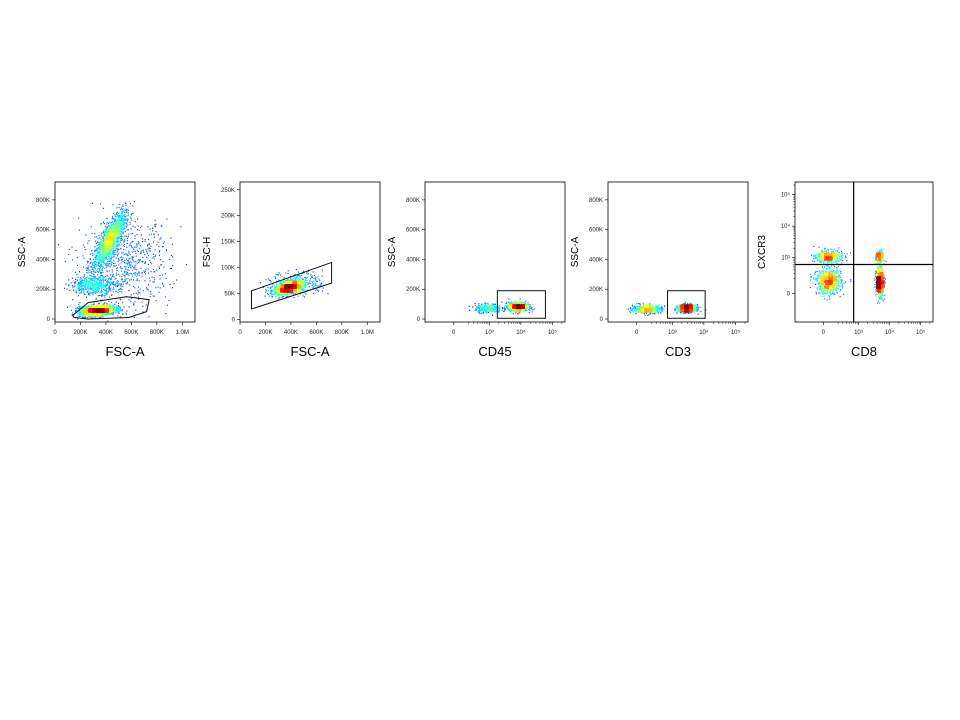 The height and width of the screenshot is (720, 960). I want to click on gate-polygon, so click(111, 308).